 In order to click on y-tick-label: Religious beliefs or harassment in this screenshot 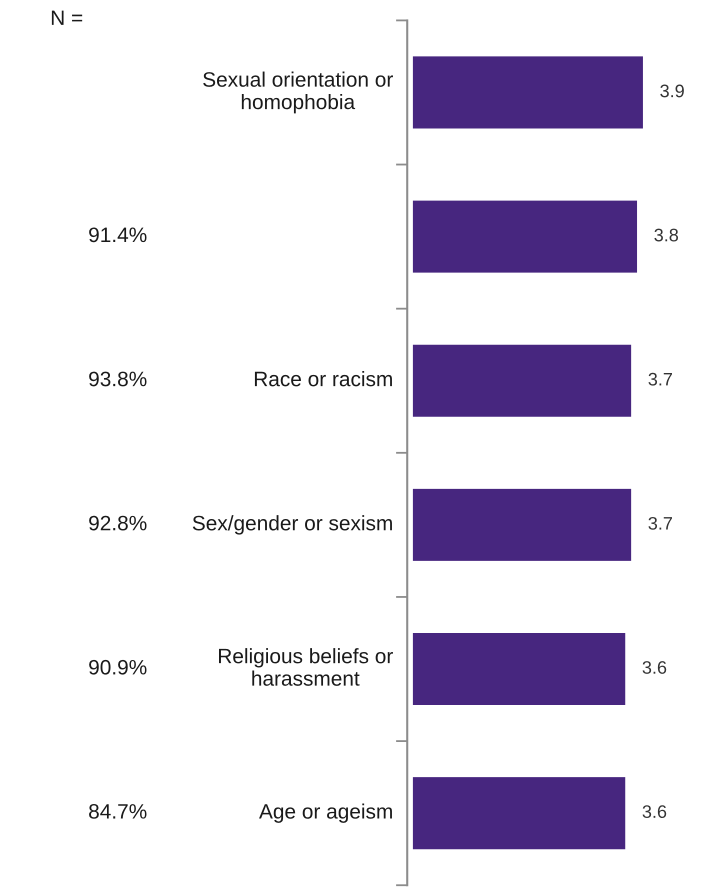, I will do `click(306, 667)`.